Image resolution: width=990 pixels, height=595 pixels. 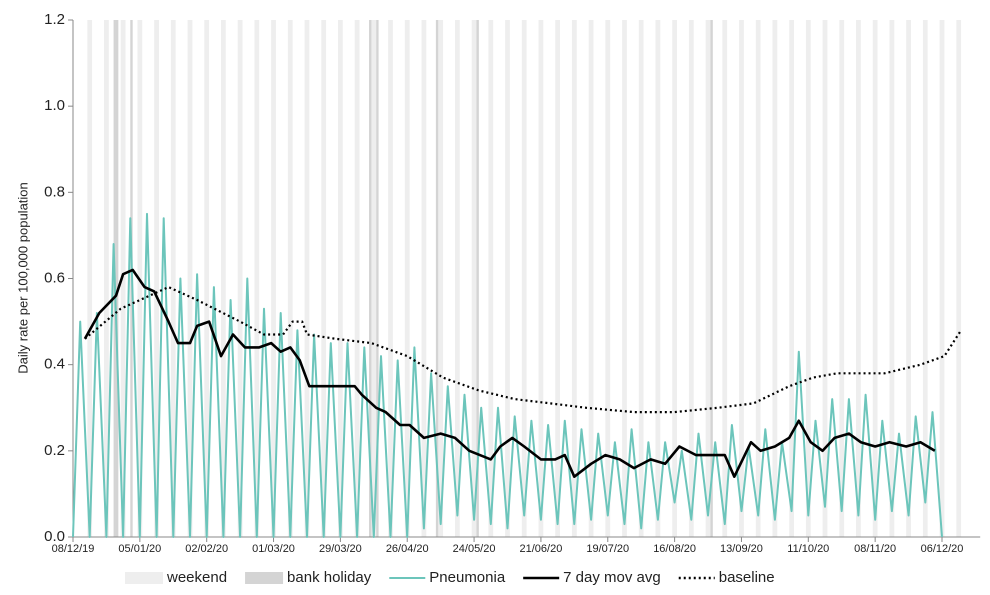 What do you see at coordinates (54, 277) in the screenshot?
I see `y-tick-label: 0.6` at bounding box center [54, 277].